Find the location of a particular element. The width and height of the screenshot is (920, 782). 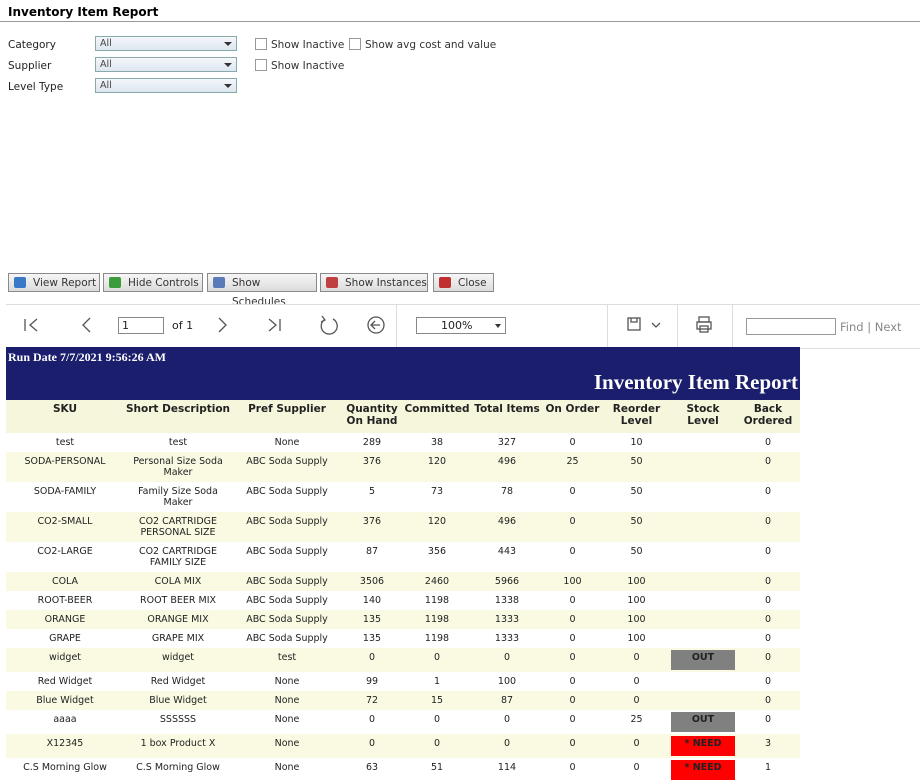

cell: 100 is located at coordinates (636, 638).